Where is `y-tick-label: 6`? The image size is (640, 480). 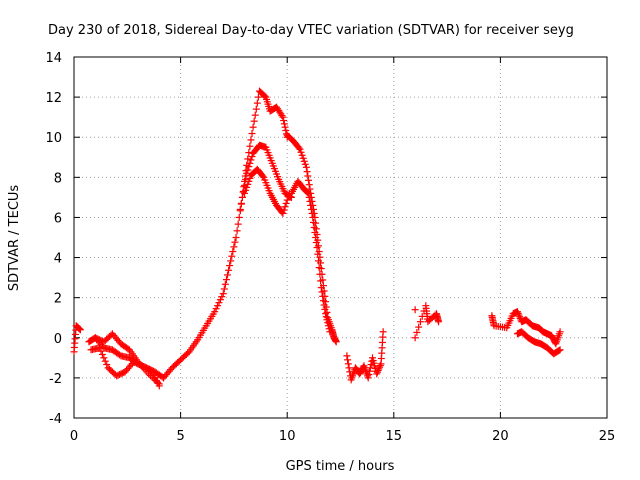 y-tick-label: 6 is located at coordinates (58, 218).